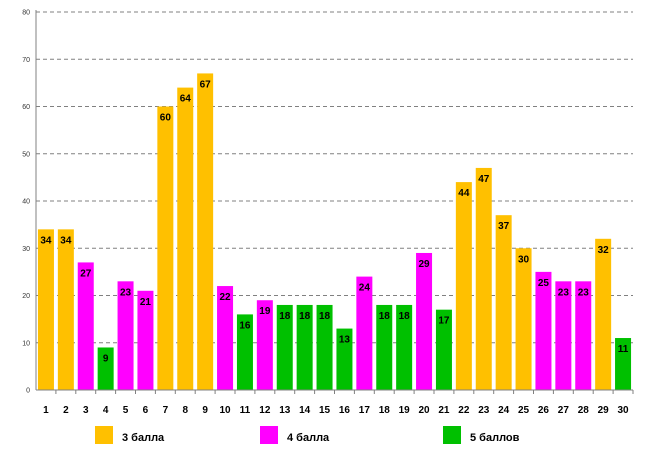 The width and height of the screenshot is (650, 467). Describe the element at coordinates (143, 438) in the screenshot. I see `legend-label: 3 балла` at that location.